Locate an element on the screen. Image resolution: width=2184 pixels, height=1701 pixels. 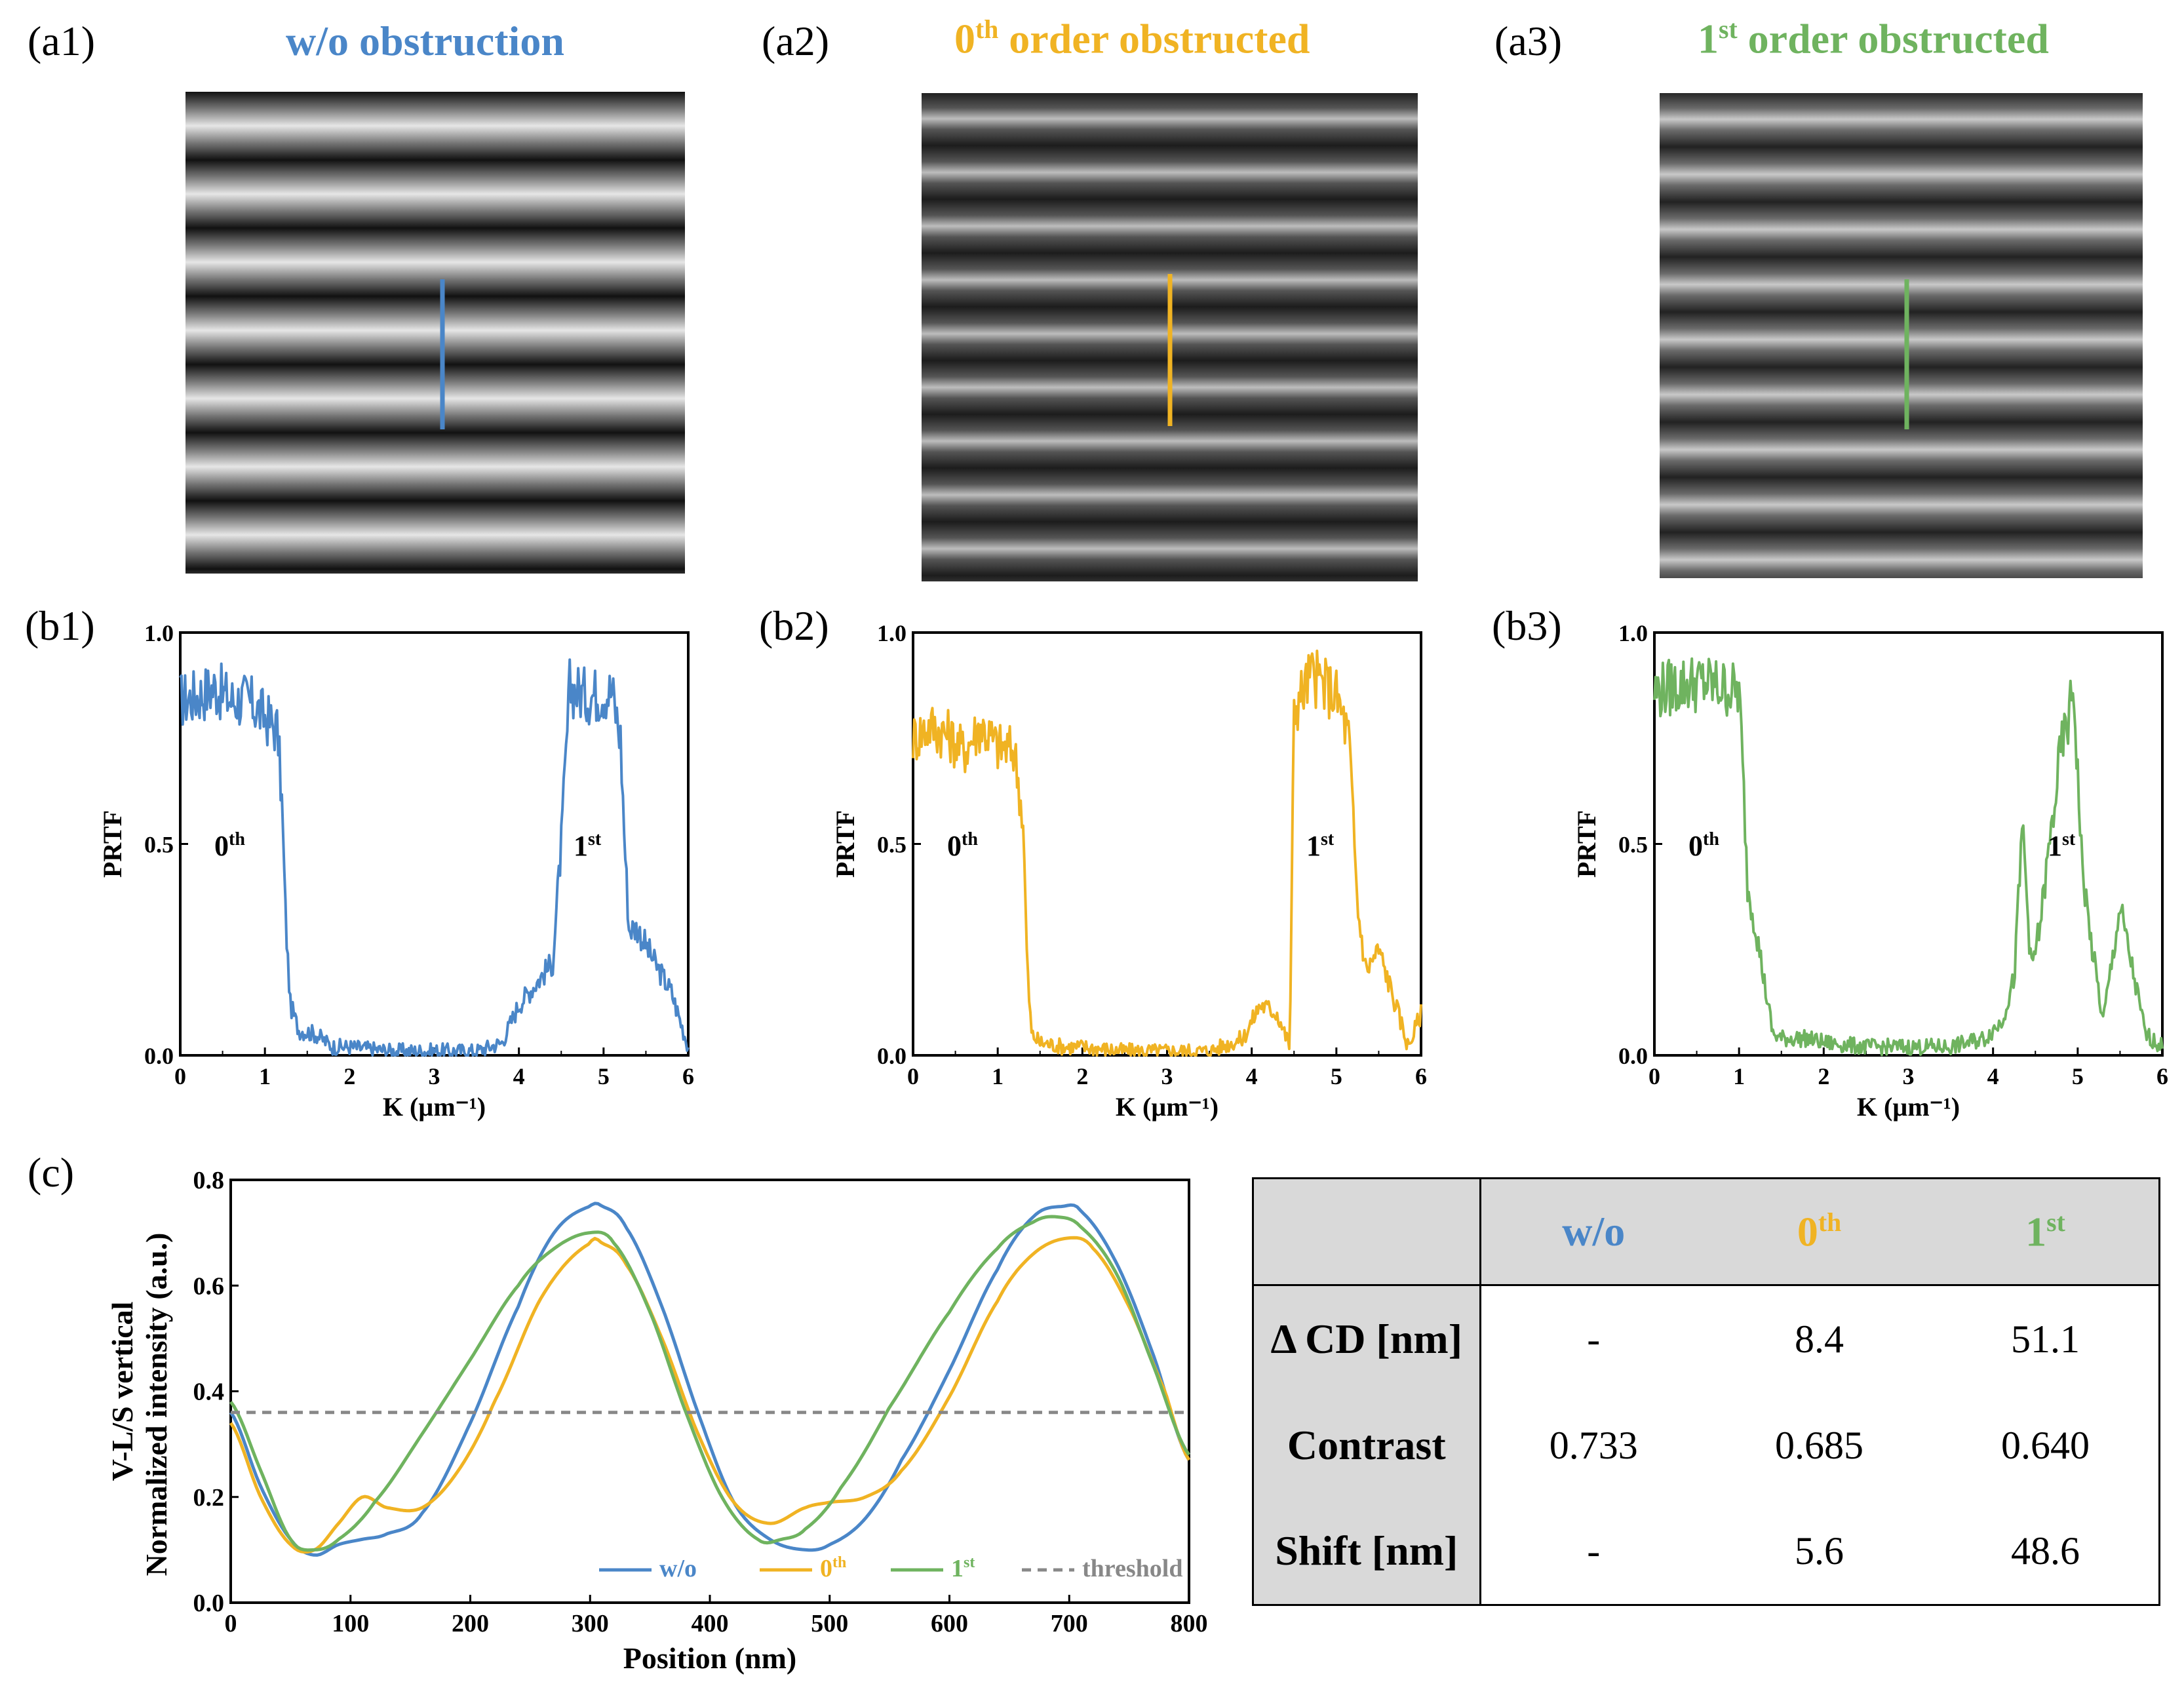
table-header-wo: w/o is located at coordinates (1593, 1232).